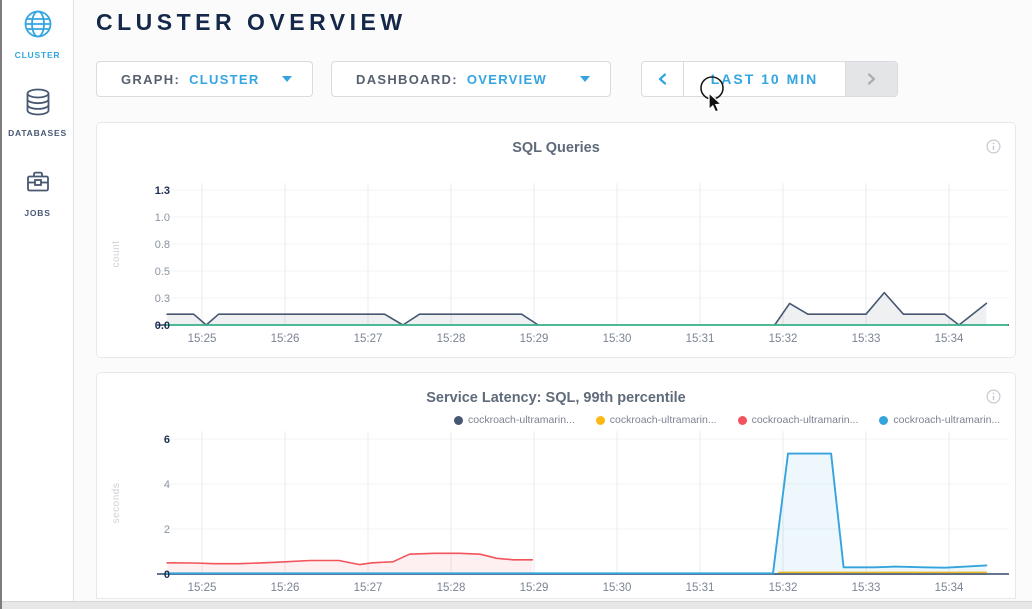 The image size is (1032, 609). I want to click on sidebar-item-databases: DATABASES, so click(37, 112).